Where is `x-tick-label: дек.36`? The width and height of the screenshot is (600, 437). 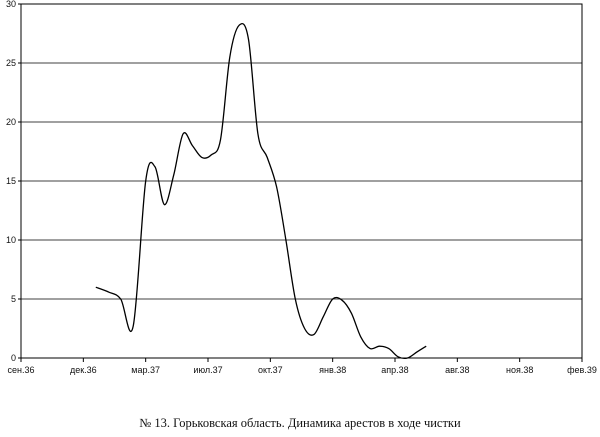 x-tick-label: дек.36 is located at coordinates (83, 370).